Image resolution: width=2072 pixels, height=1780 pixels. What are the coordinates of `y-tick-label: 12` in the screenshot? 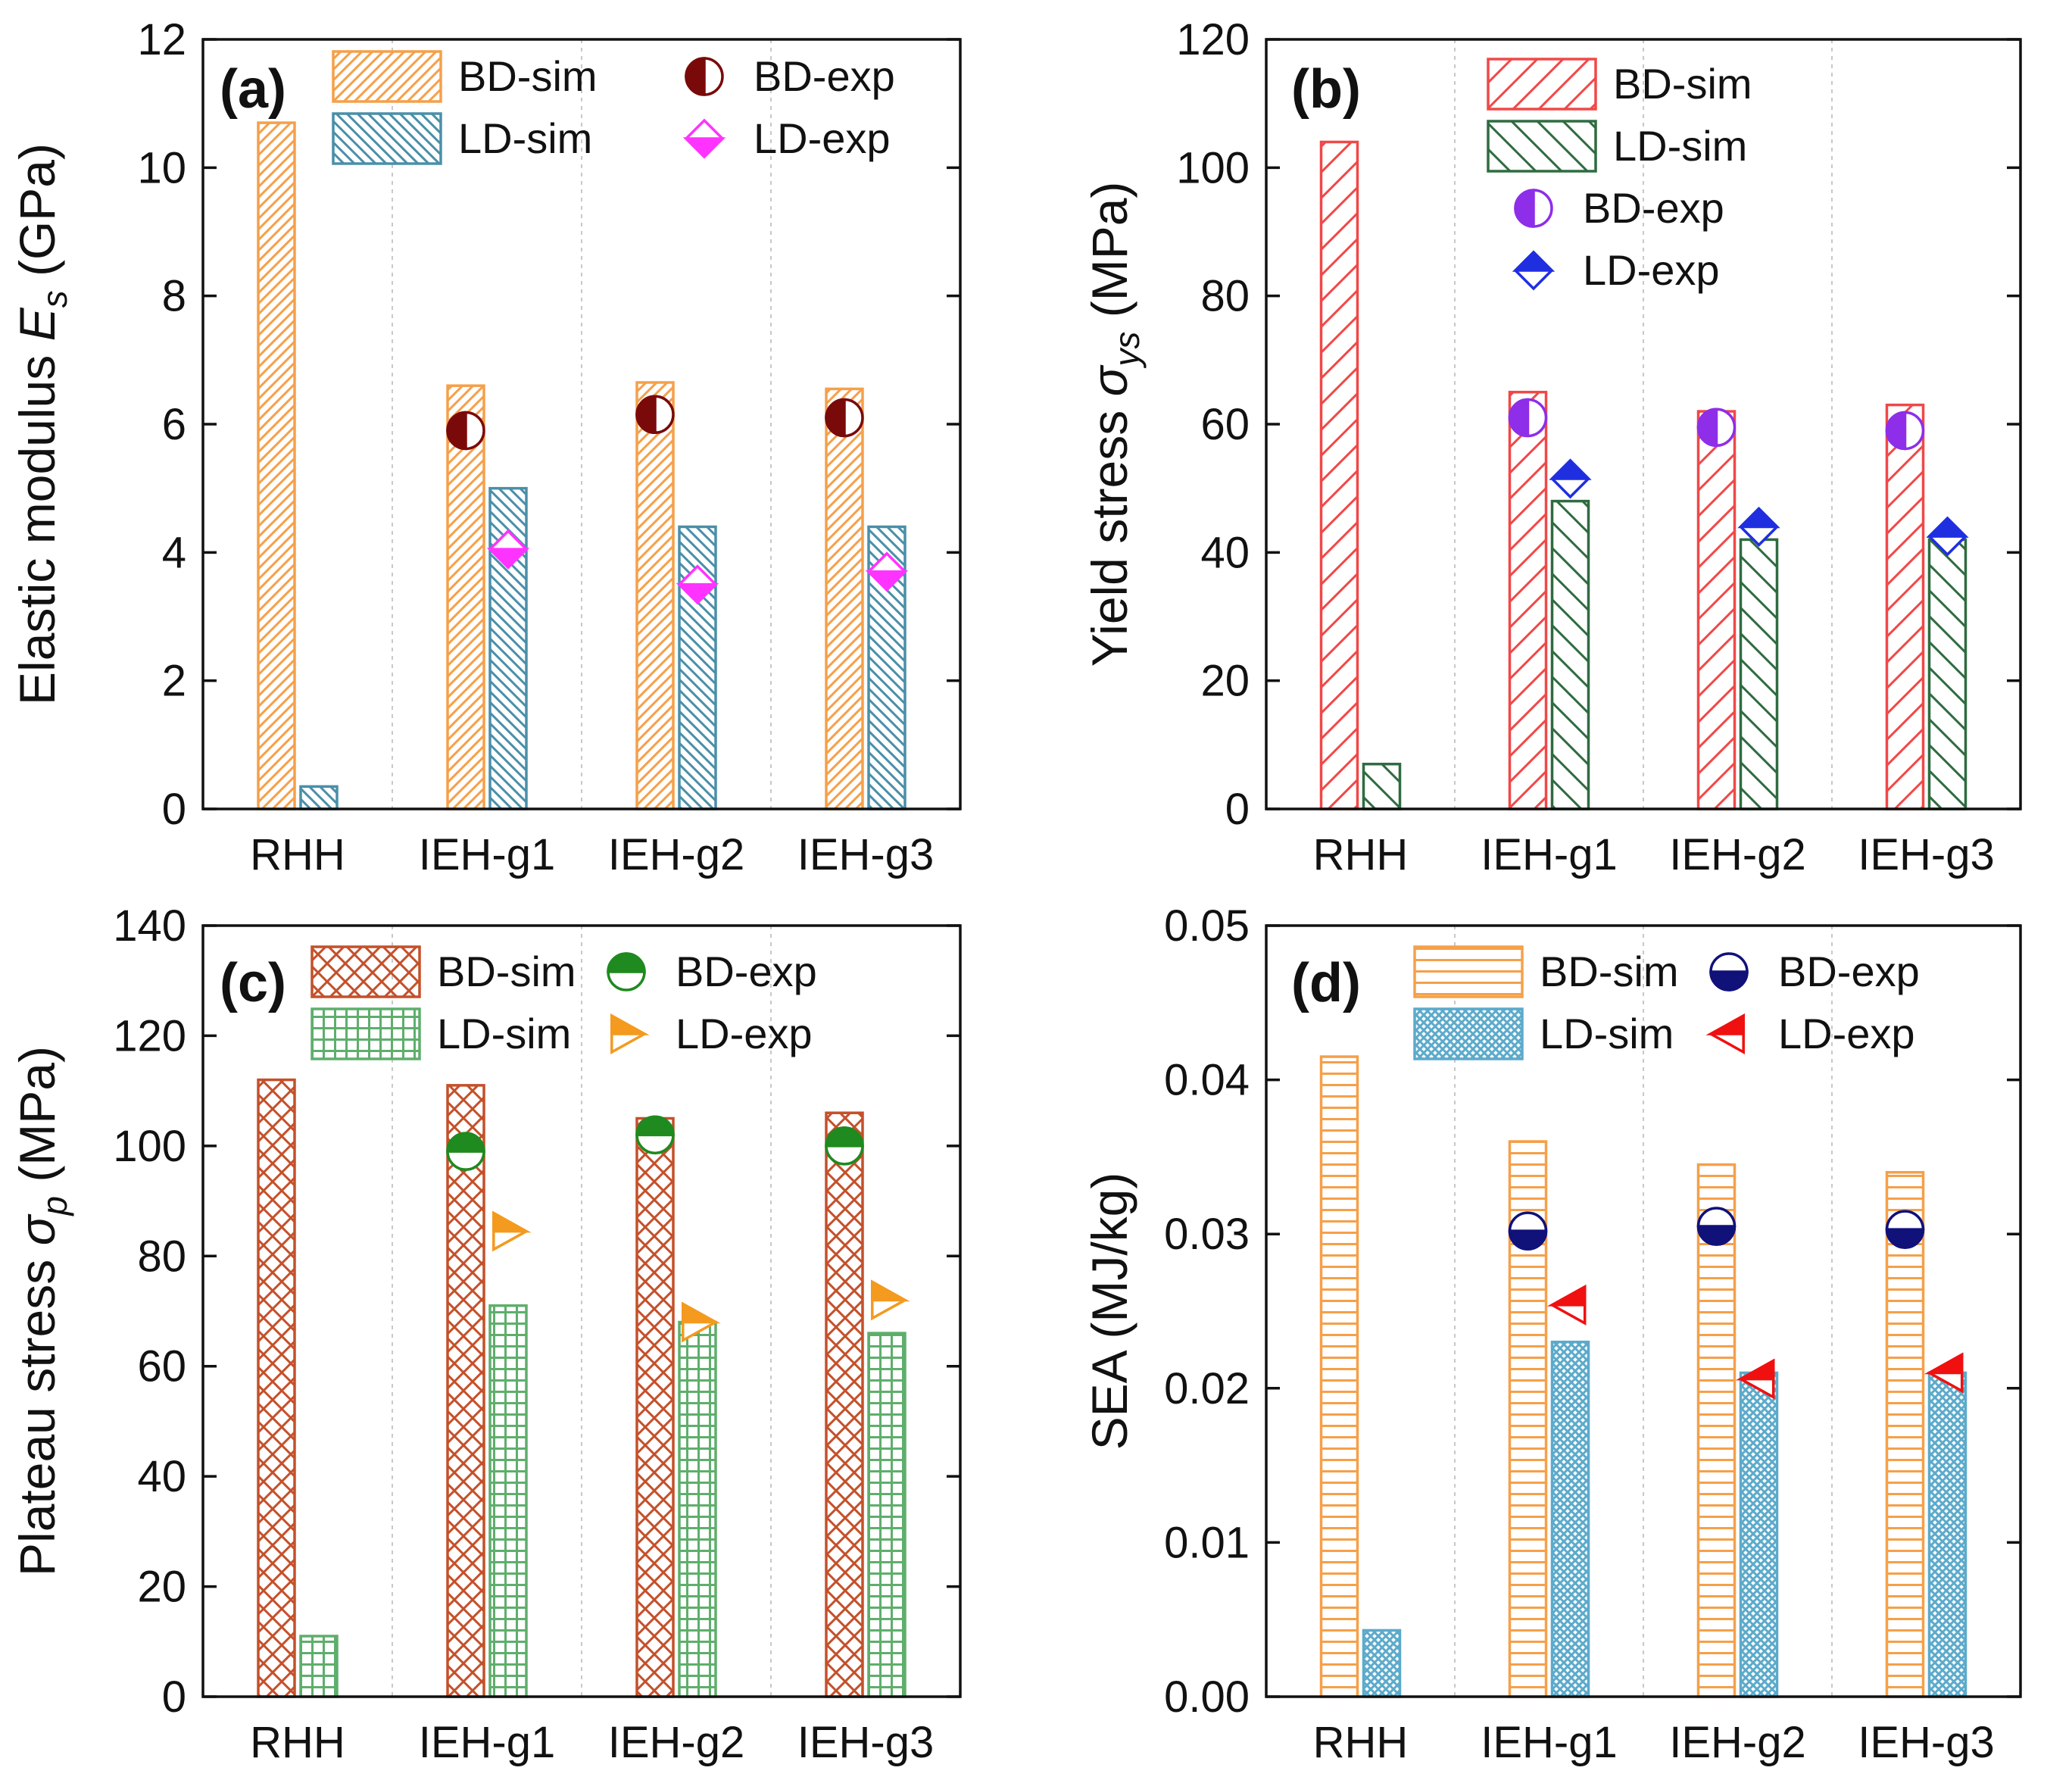 It's located at (161, 39).